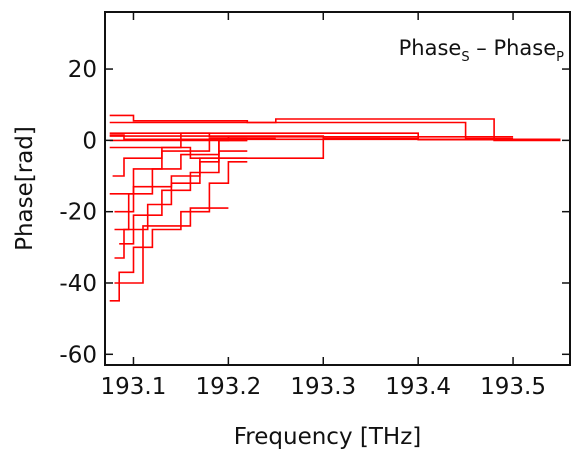 The width and height of the screenshot is (572, 453). What do you see at coordinates (78, 213) in the screenshot?
I see `y-tick-label: -20` at bounding box center [78, 213].